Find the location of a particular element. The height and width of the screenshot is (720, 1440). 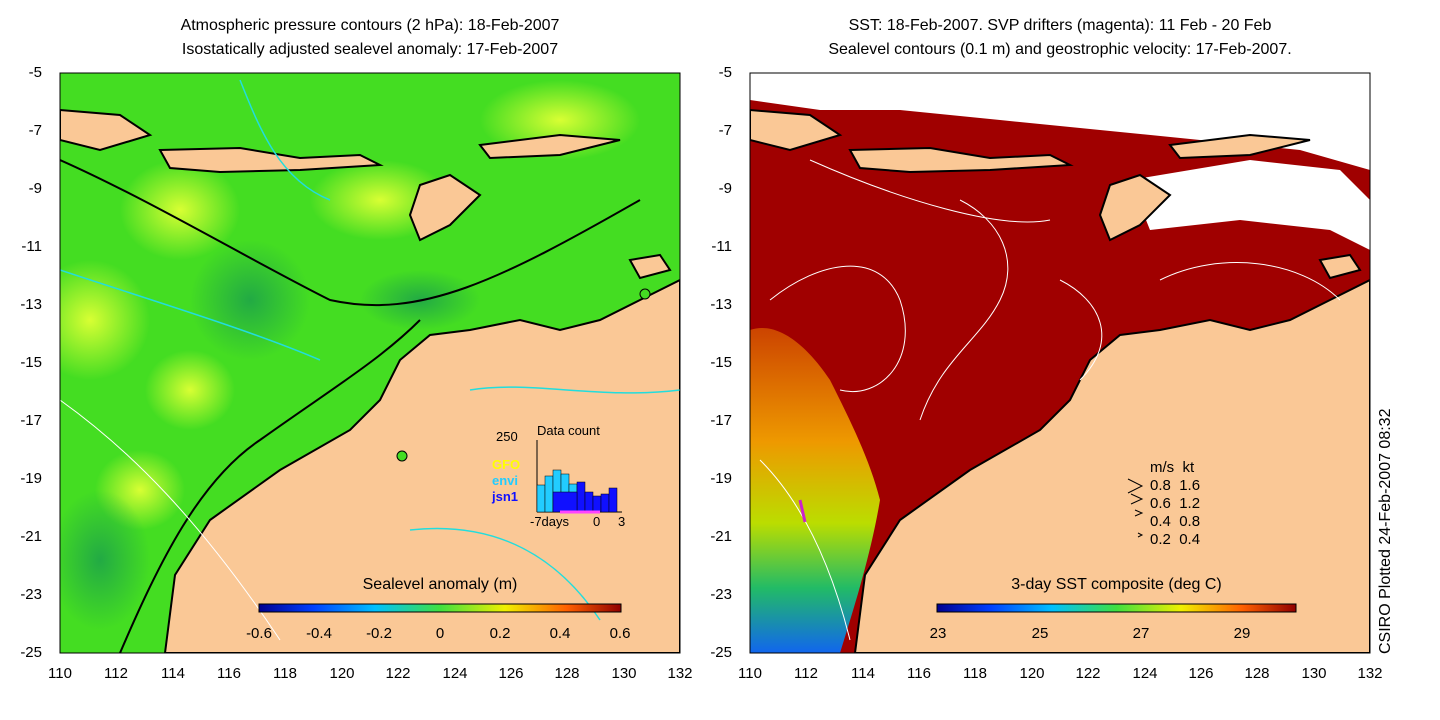

velocity-ms-value: 0.4 is located at coordinates (1160, 521).